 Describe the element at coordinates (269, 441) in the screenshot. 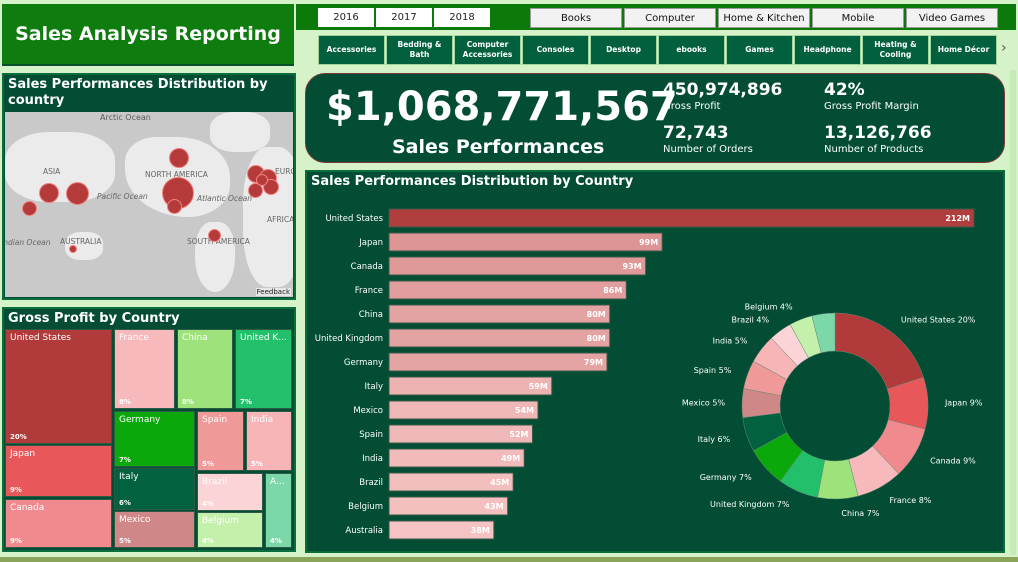

I see `treemap-cell: India 5%` at that location.